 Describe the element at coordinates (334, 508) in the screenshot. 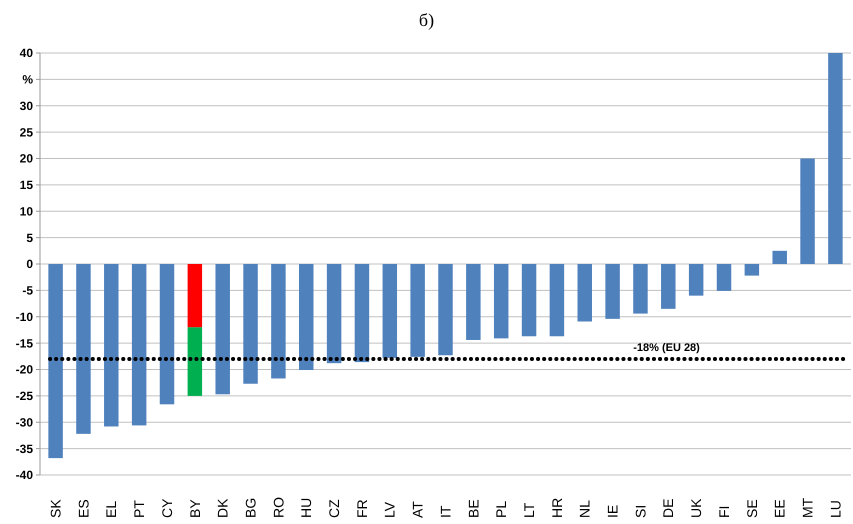

I see `x-tick-label: CZ` at that location.